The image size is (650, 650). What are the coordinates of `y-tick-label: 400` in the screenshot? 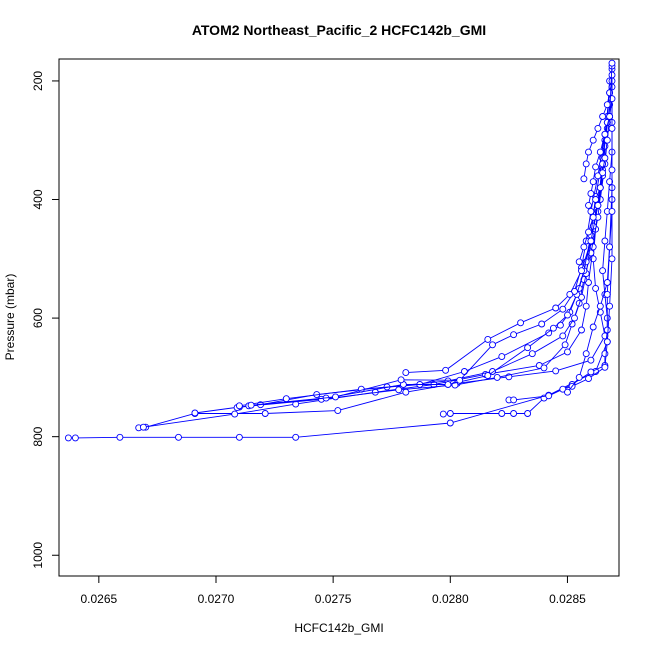 It's located at (38, 199).